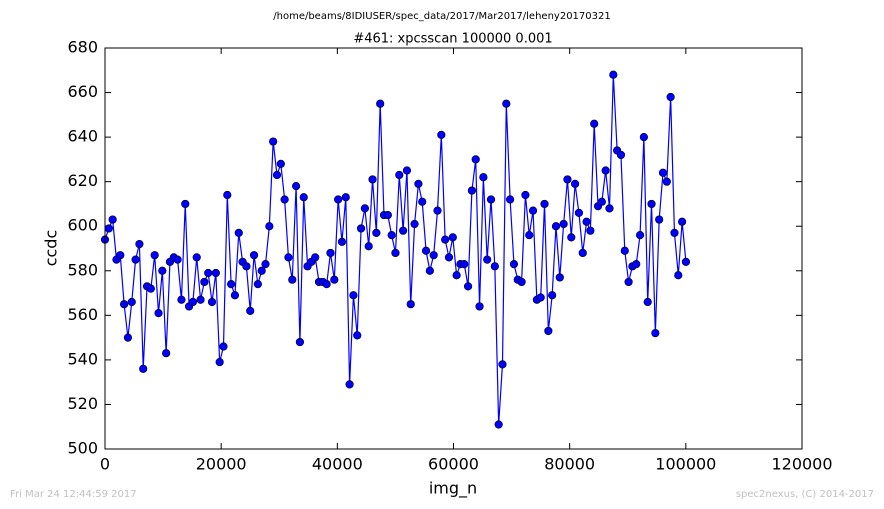 This screenshot has height=509, width=884. What do you see at coordinates (453, 464) in the screenshot?
I see `x-tick-label: 60000` at bounding box center [453, 464].